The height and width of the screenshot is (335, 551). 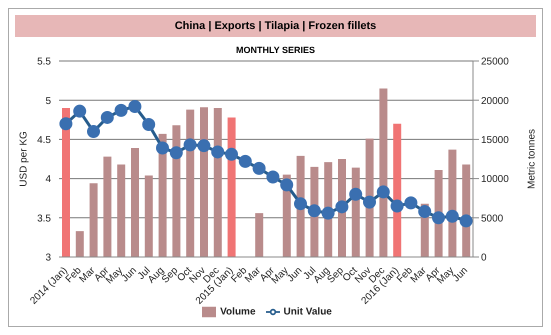 What do you see at coordinates (308, 312) in the screenshot?
I see `legend-label: Unit Value` at bounding box center [308, 312].